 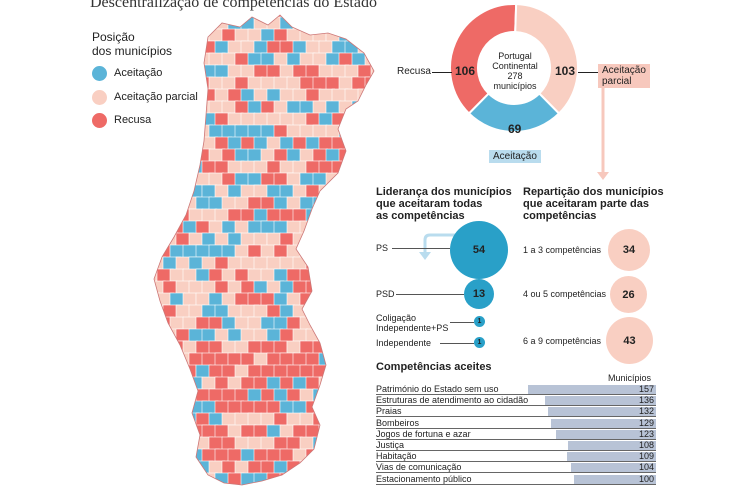 I want to click on leadership-leader-ps, so click(x=421, y=248).